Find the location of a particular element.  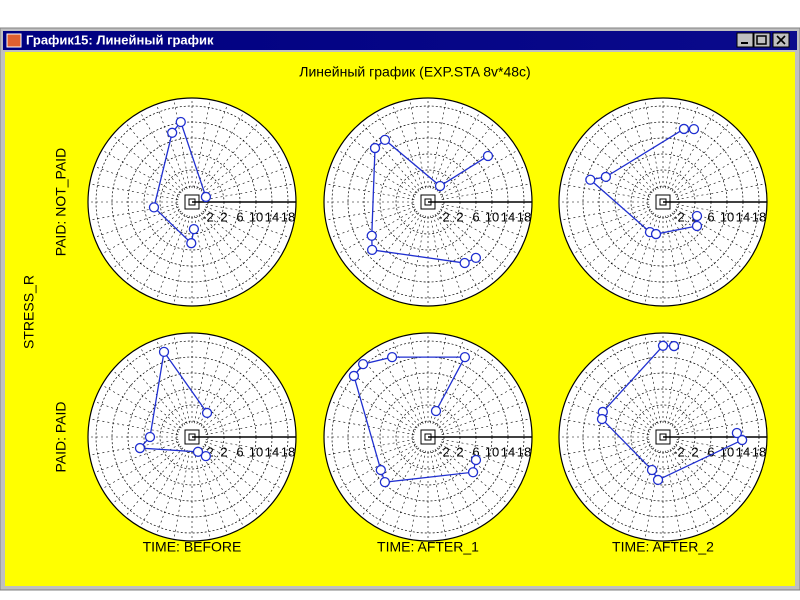

maximize-button is located at coordinates (762, 40).